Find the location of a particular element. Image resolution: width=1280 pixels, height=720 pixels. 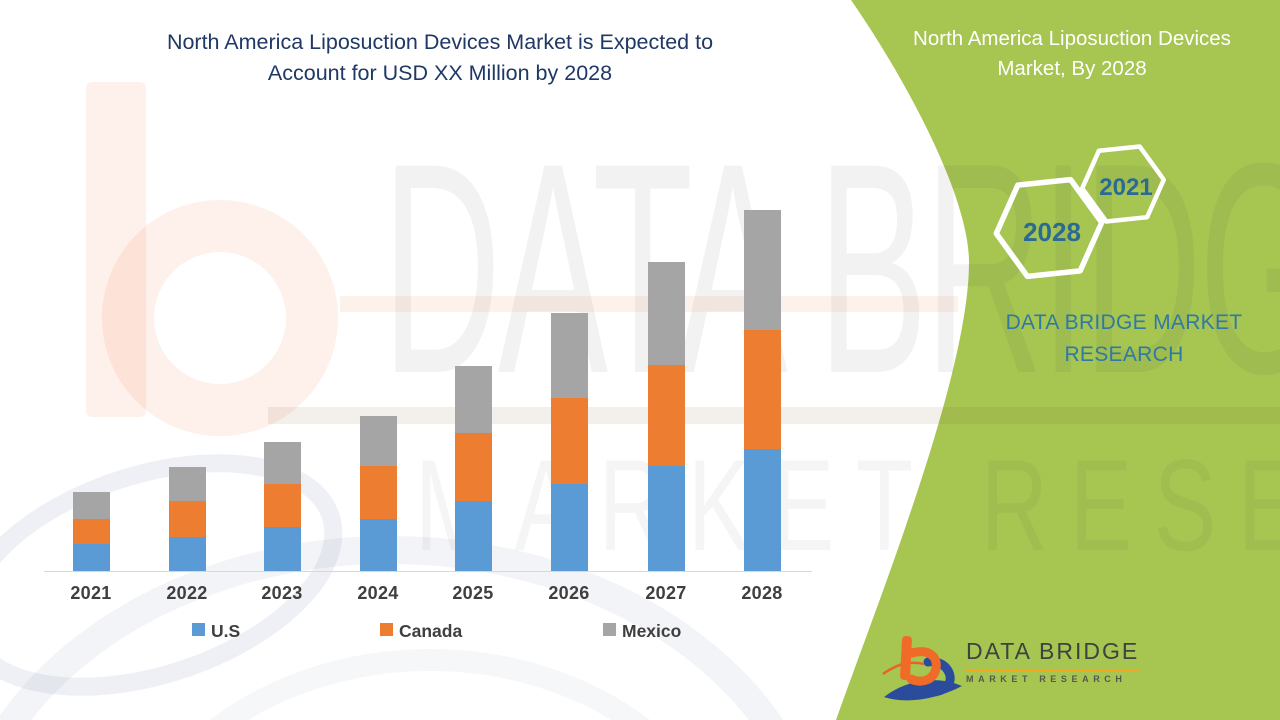

bar-segment-canada-2024 is located at coordinates (378, 492).